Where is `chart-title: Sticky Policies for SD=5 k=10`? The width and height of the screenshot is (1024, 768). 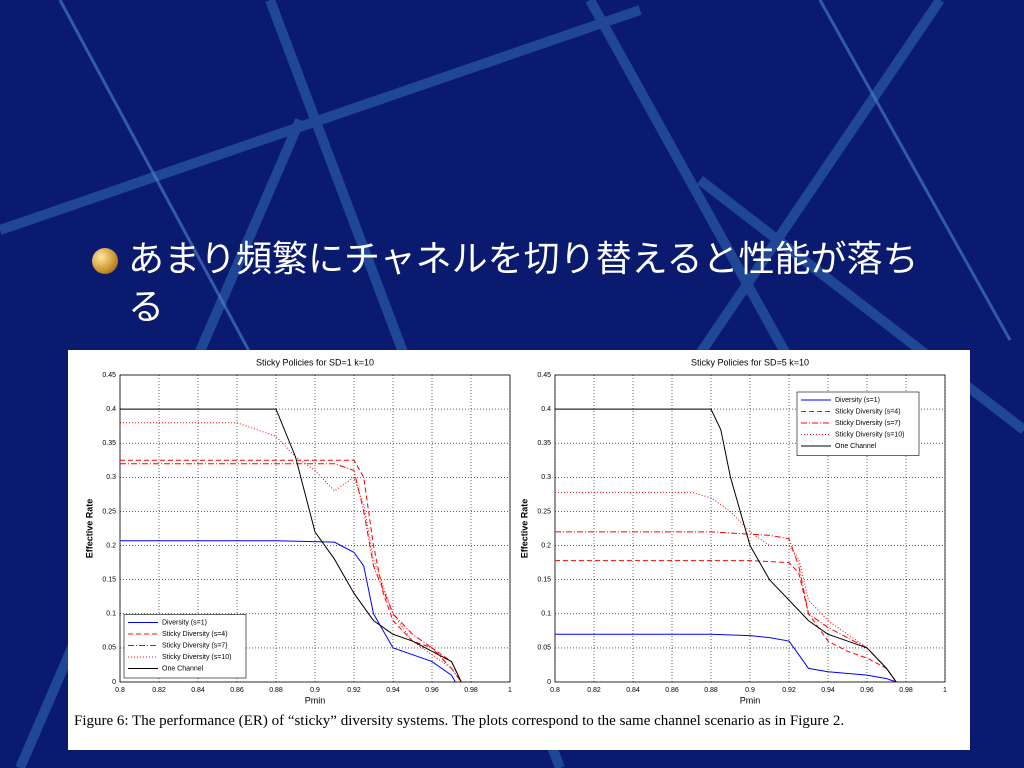
chart-title: Sticky Policies for SD=5 k=10 is located at coordinates (750, 362).